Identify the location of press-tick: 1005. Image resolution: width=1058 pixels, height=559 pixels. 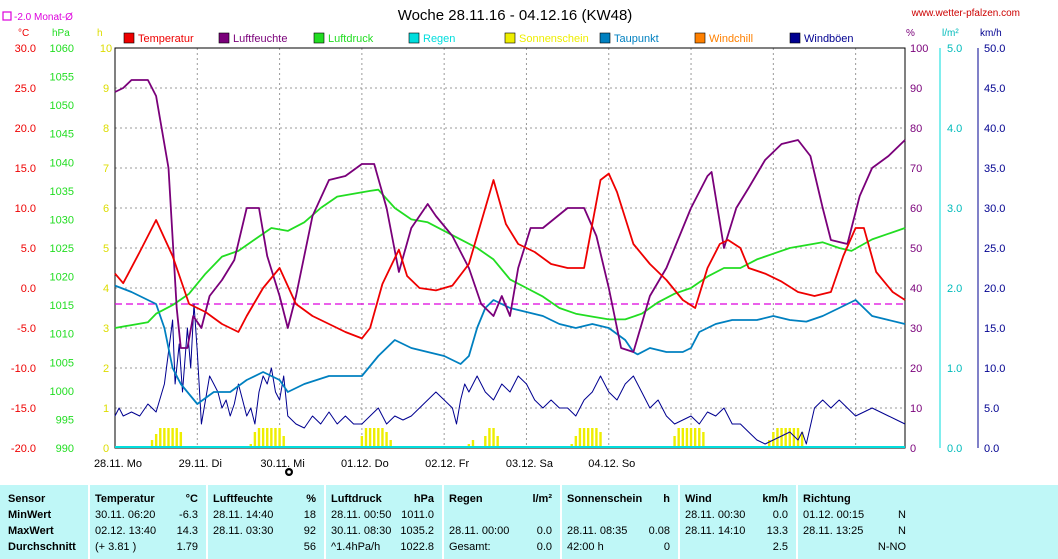
(62, 363).